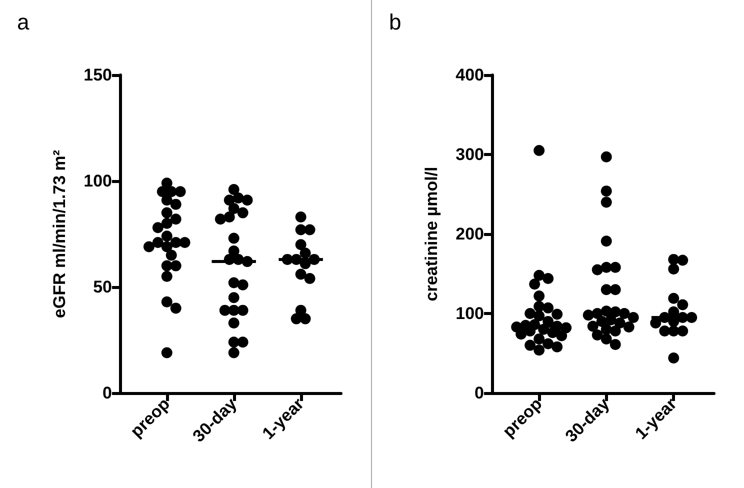 This screenshot has width=744, height=488. I want to click on chart-title: a, so click(23, 22).